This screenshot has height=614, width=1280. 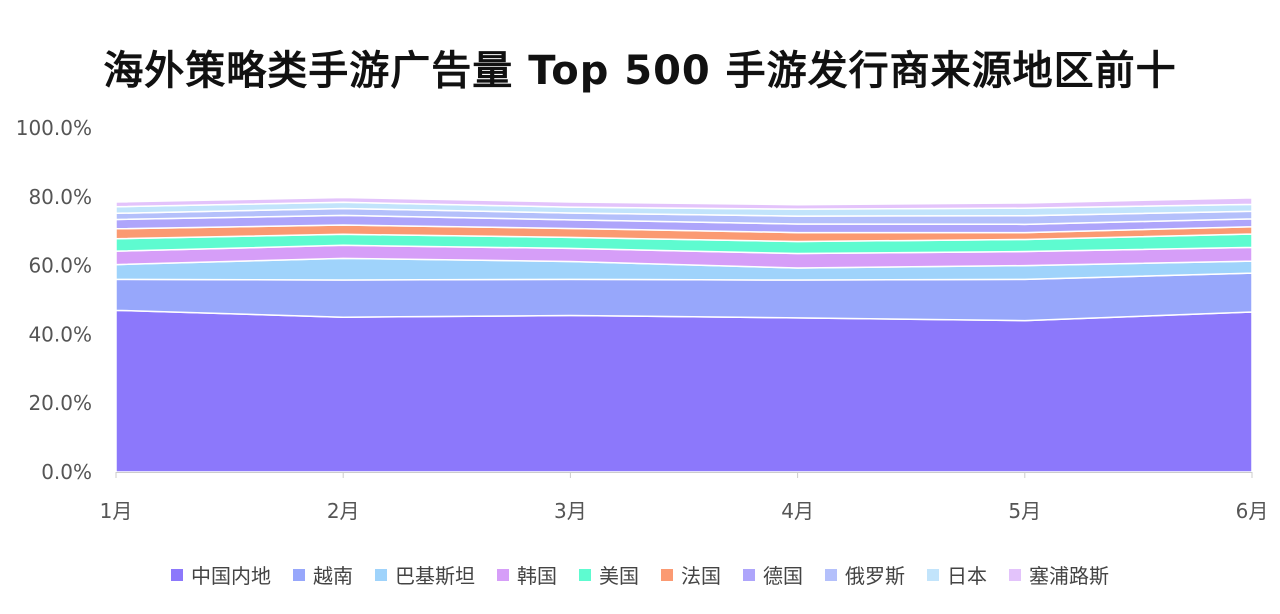 I want to click on legend-item: 中国内地, so click(x=221, y=574).